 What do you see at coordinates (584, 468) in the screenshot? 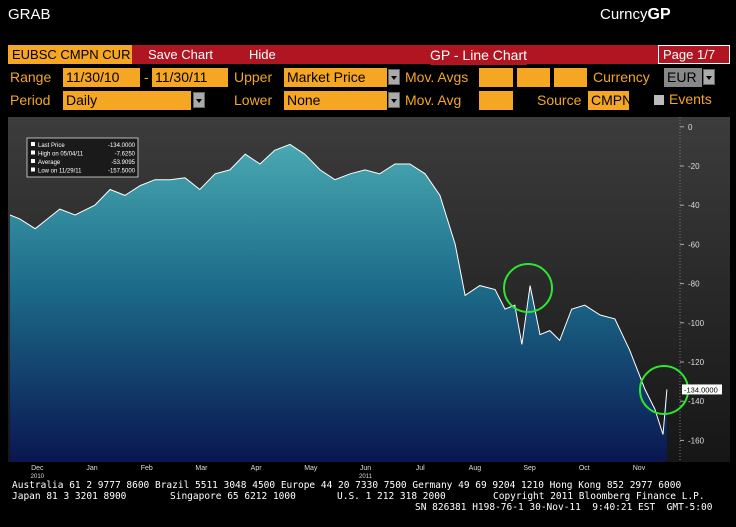
I see `x-tick-label: Oct` at bounding box center [584, 468].